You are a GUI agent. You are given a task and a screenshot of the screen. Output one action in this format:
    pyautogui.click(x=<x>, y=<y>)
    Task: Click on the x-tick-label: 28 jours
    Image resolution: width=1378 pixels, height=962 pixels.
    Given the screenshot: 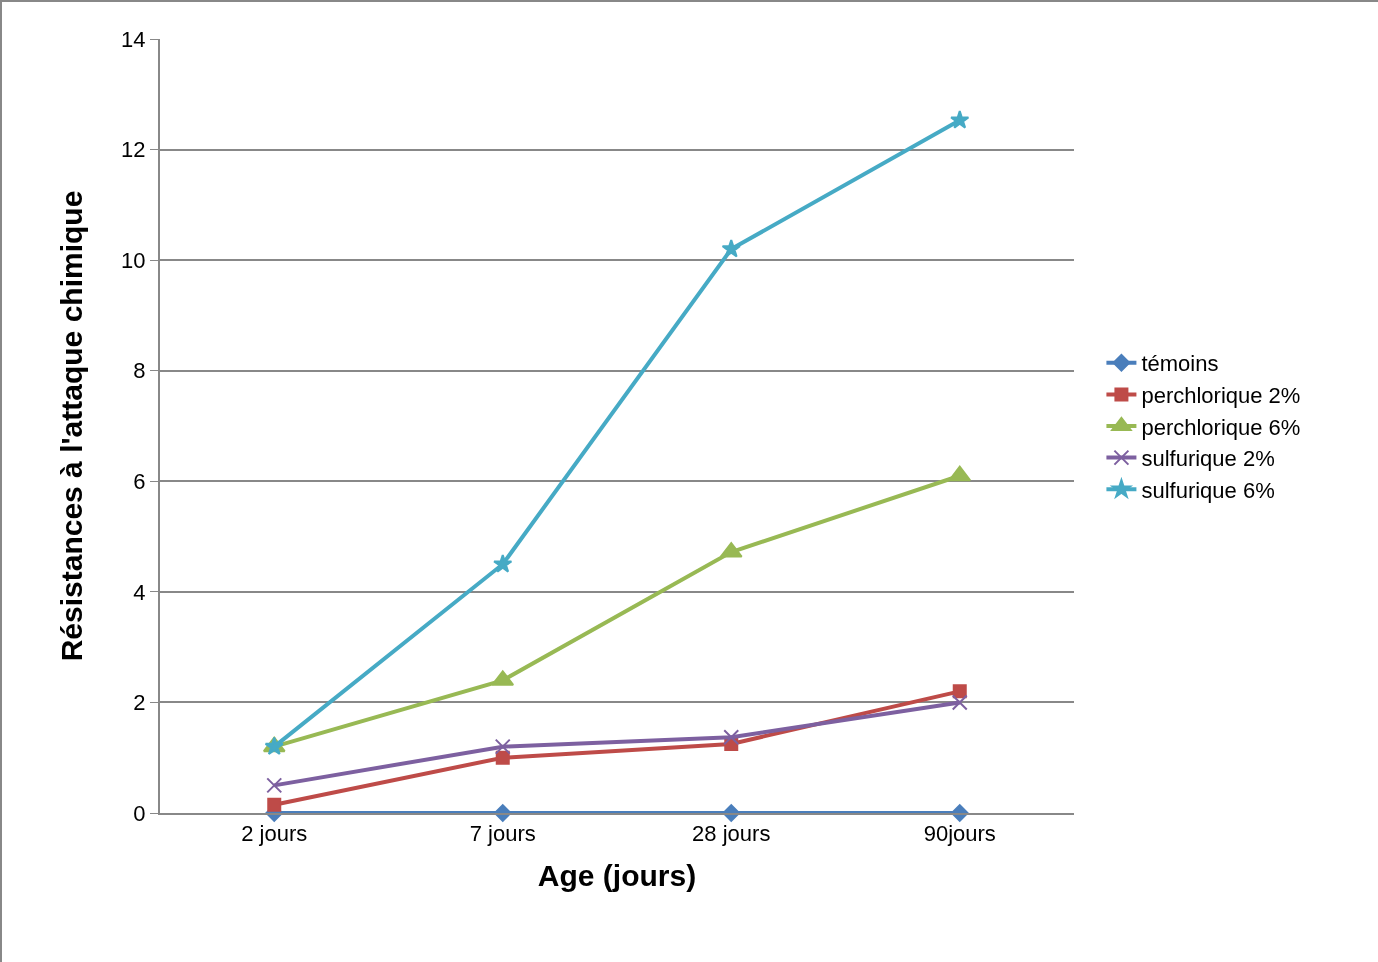 What is the action you would take?
    pyautogui.click(x=731, y=834)
    